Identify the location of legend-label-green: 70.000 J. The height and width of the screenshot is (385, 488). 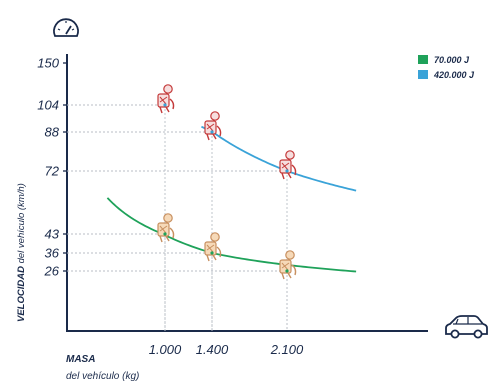
(452, 60).